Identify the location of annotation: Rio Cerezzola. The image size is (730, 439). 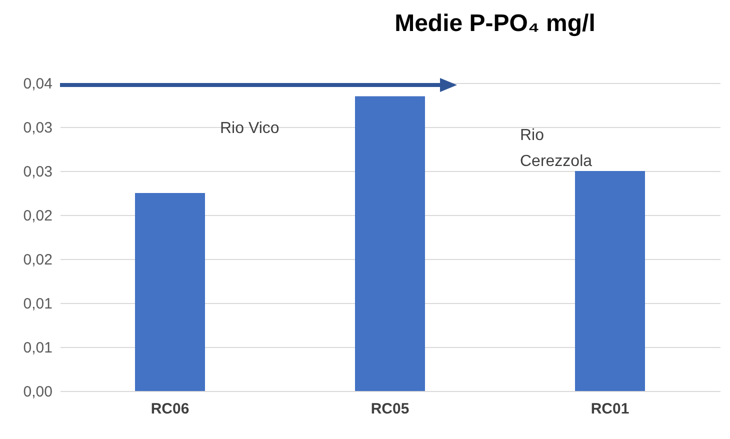
(556, 148).